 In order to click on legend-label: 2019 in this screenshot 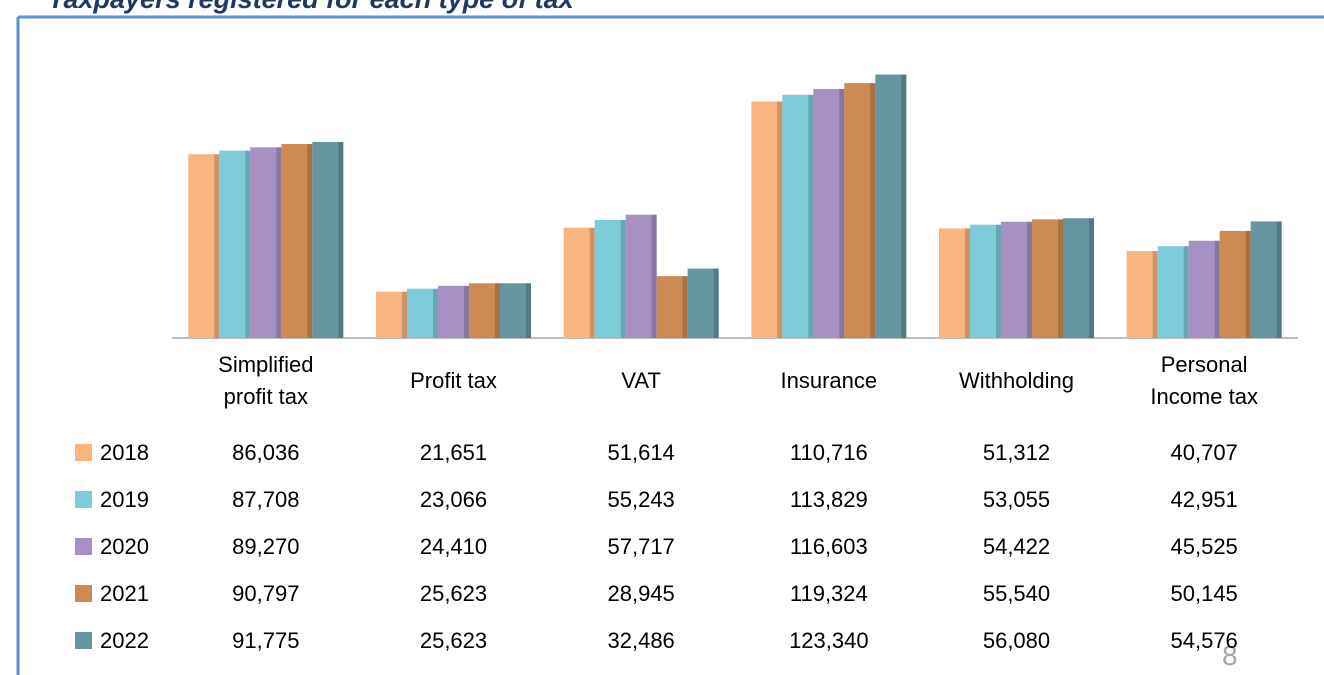, I will do `click(124, 499)`.